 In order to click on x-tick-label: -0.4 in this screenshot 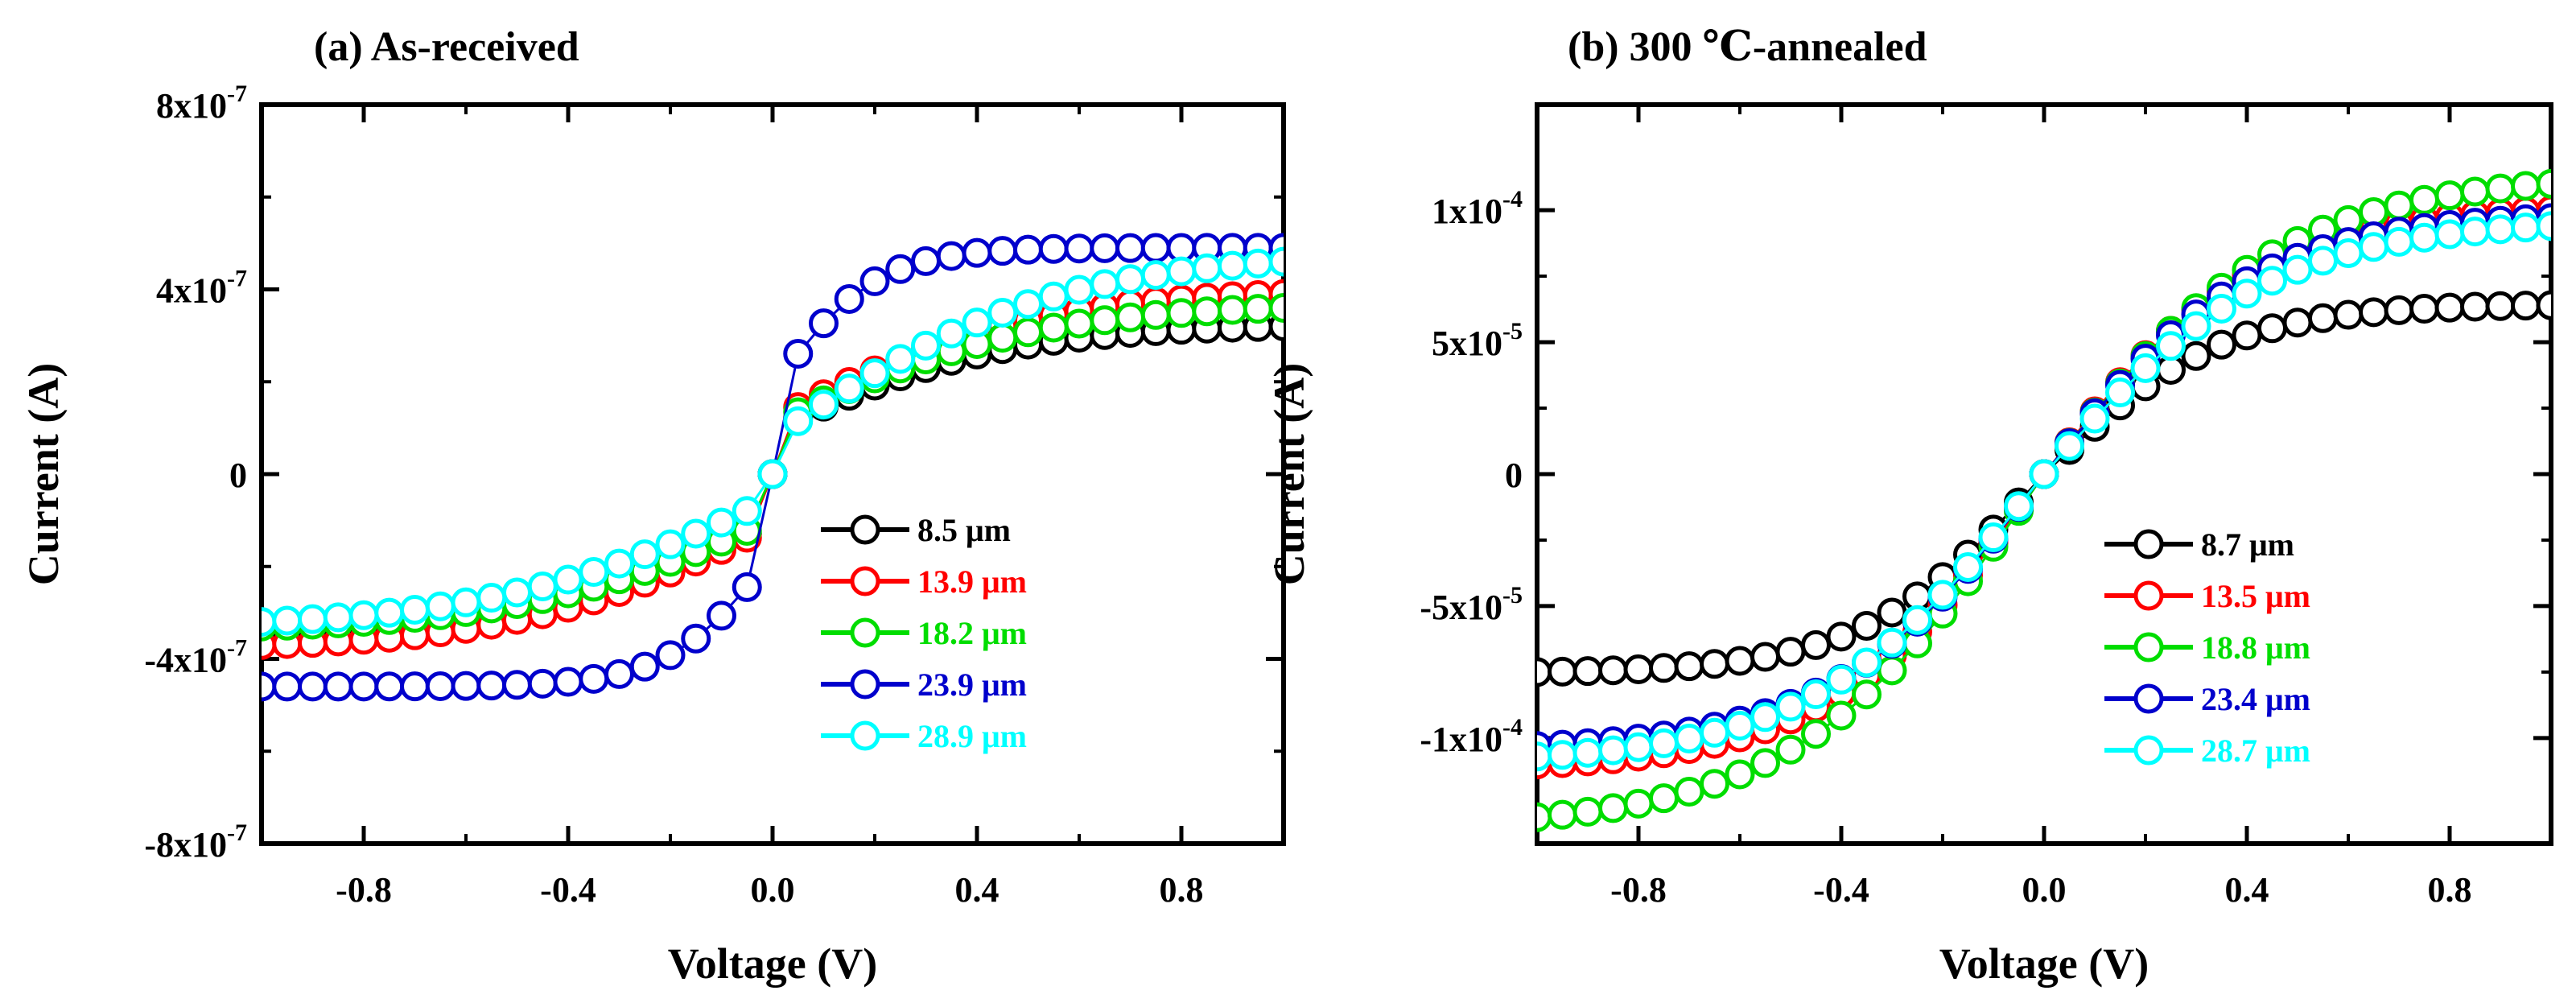, I will do `click(568, 890)`.